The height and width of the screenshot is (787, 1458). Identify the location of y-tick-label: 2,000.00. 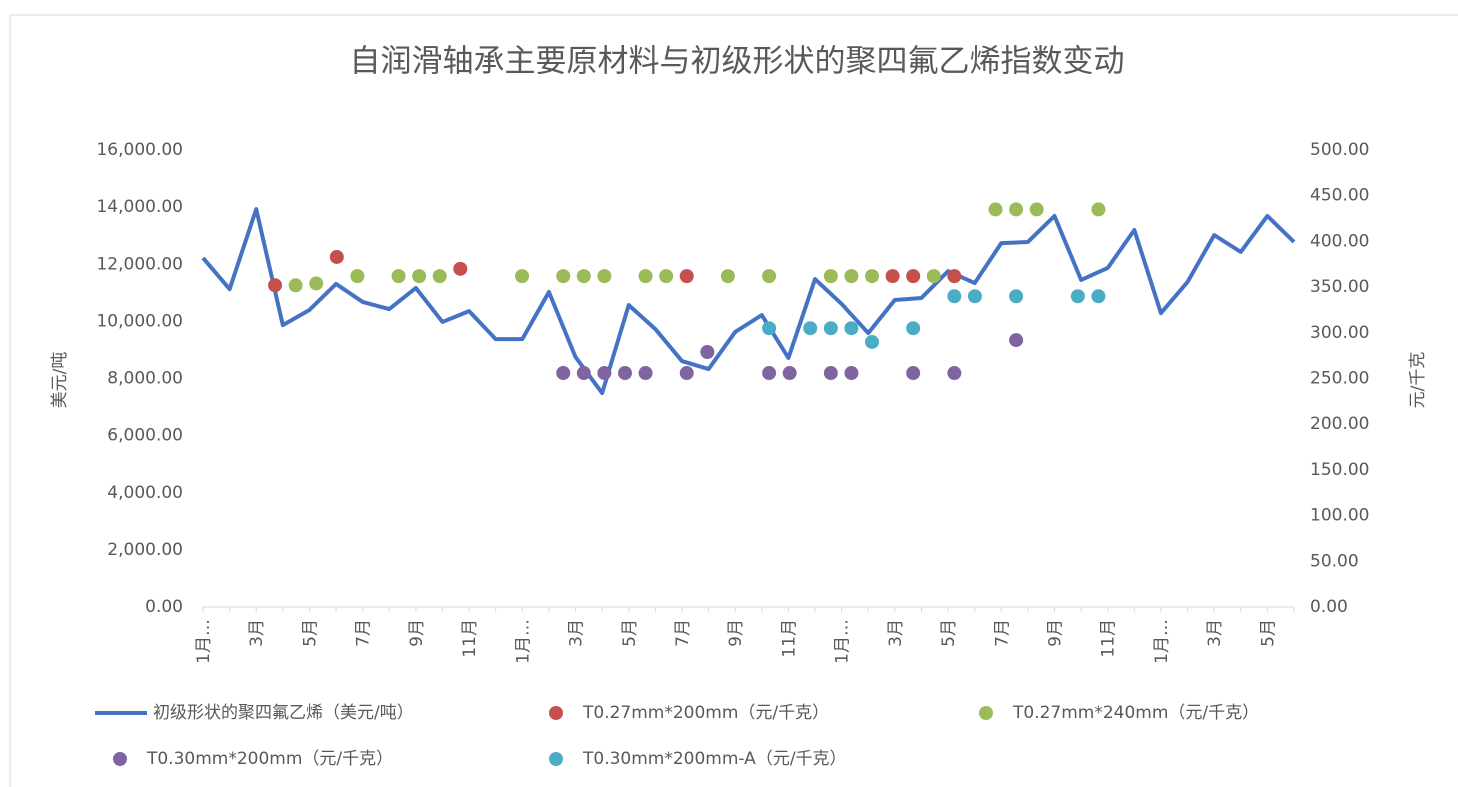
(145, 550).